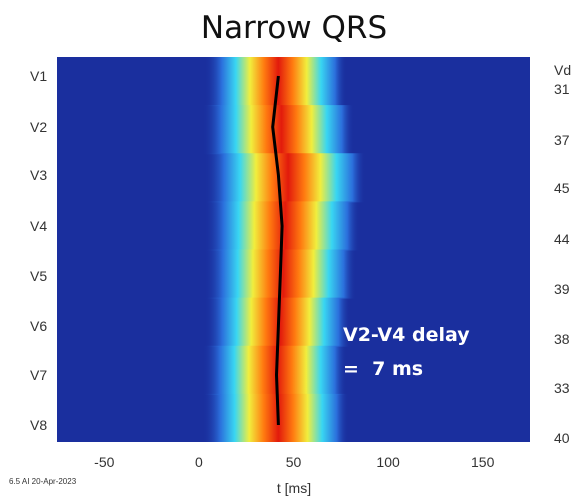  I want to click on vd-header: Vd, so click(562, 70).